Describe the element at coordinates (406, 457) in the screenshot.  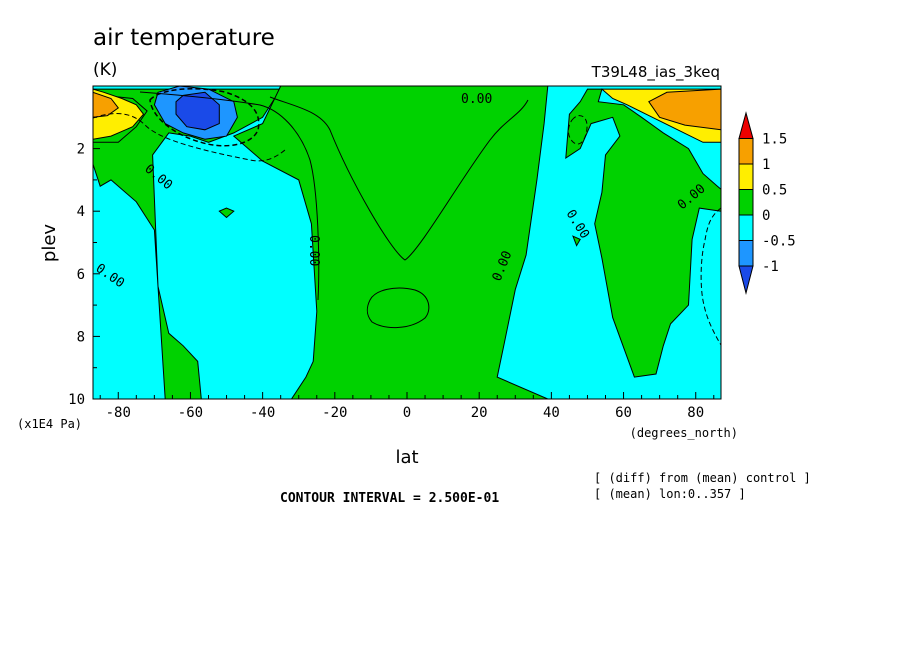
I see `x-axis-label: lat` at that location.